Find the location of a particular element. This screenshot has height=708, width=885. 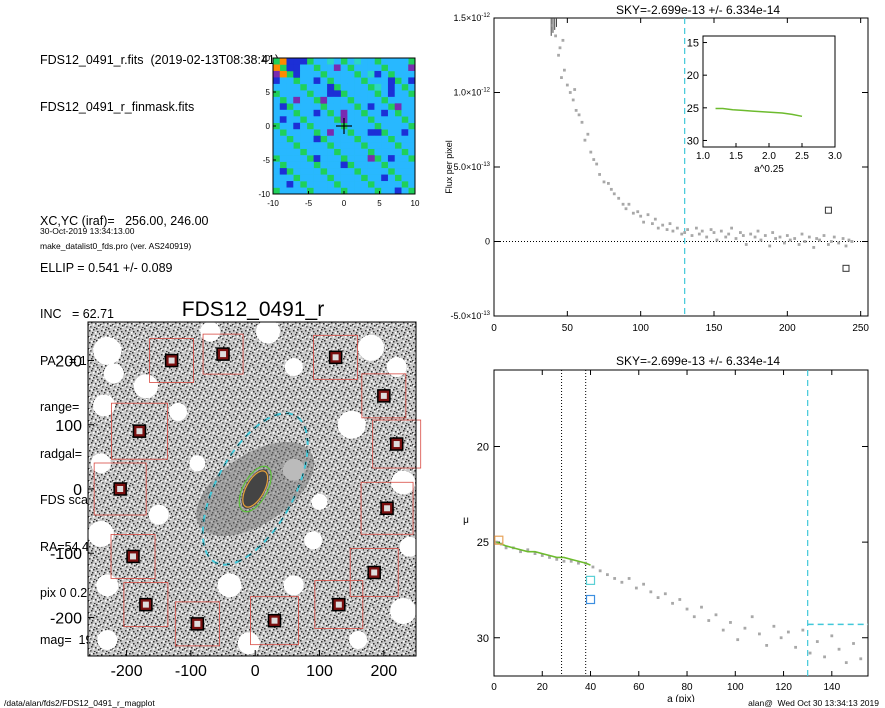

flux-ytick-label: 0 is located at coordinates (487, 242).